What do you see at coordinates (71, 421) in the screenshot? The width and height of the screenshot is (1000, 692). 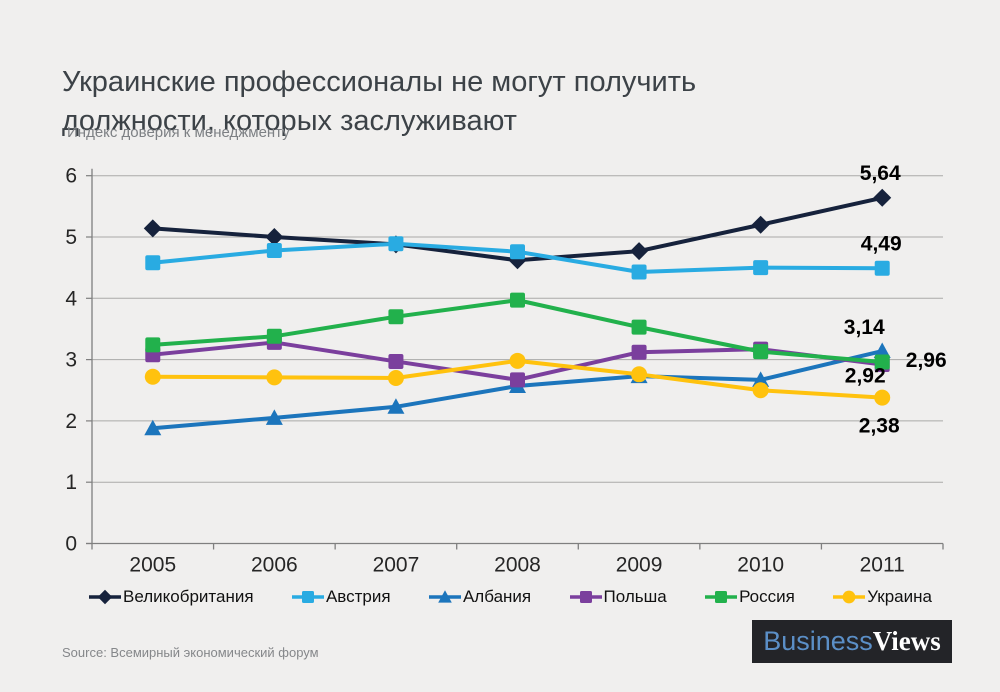 I see `y-axis-tick-label: 2` at bounding box center [71, 421].